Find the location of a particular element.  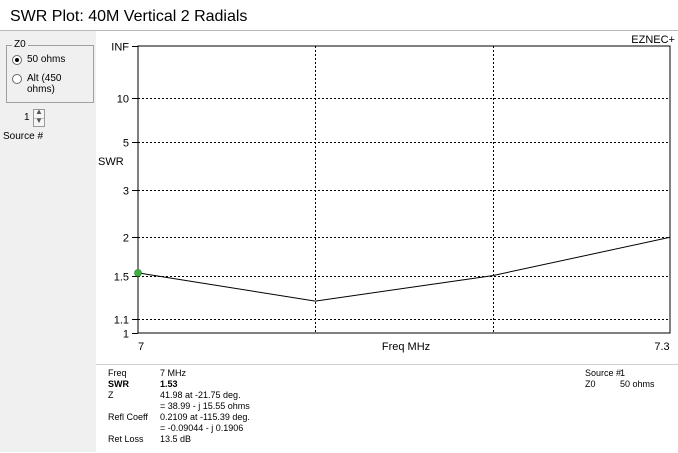

freq-label: Freq is located at coordinates (117, 373).